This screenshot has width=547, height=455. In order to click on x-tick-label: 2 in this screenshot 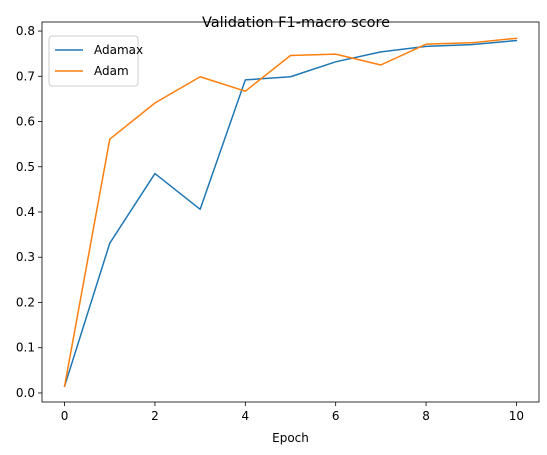, I will do `click(155, 416)`.